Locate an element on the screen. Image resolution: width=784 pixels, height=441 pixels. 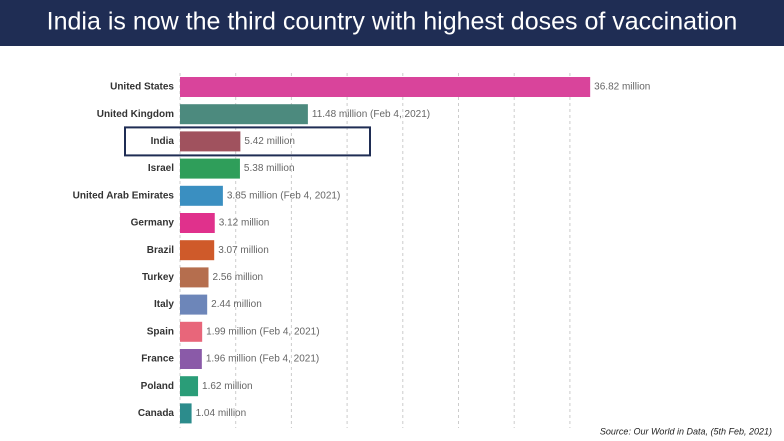
value-label: 1.04 million is located at coordinates (221, 413).